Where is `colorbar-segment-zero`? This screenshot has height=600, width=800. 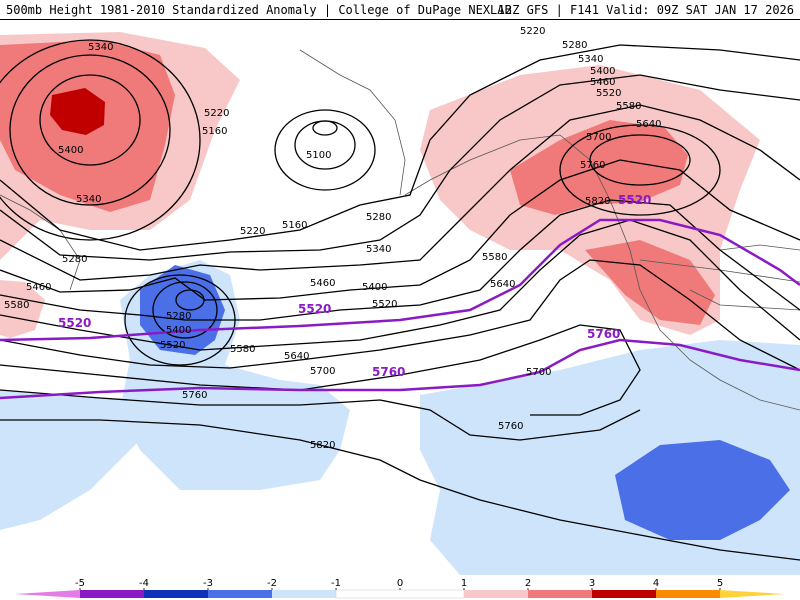 colorbar-segment-zero is located at coordinates (400, 594).